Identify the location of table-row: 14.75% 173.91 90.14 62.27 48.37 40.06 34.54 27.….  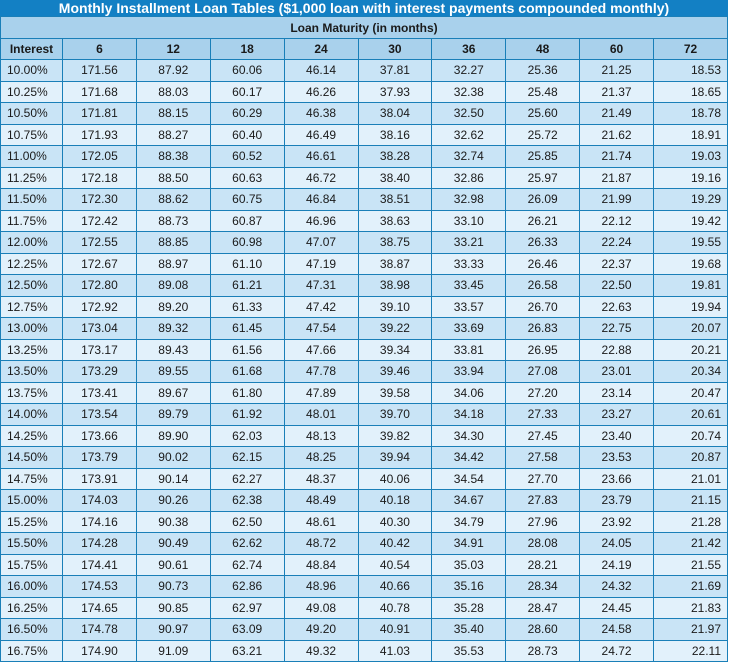
(364, 478).